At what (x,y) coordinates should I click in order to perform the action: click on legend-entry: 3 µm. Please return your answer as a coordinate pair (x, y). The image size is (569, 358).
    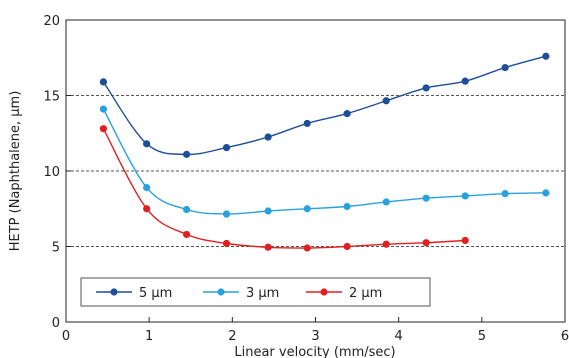
    Looking at the image, I should click on (241, 293).